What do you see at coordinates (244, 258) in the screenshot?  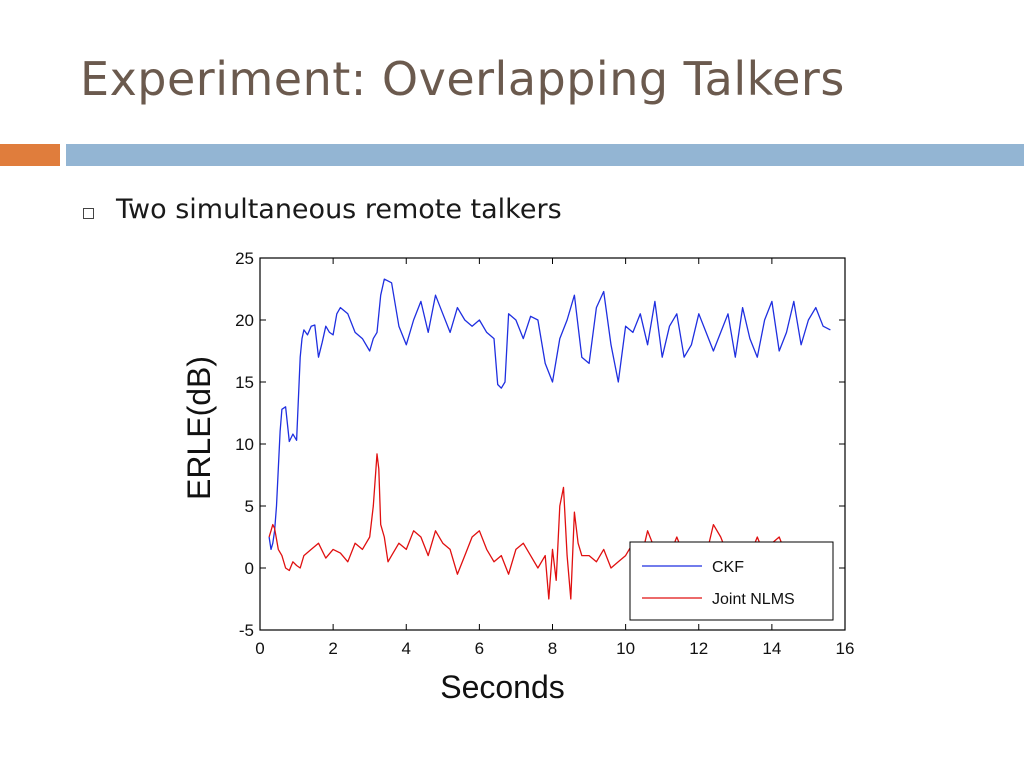 I see `y-tick-label: 25` at bounding box center [244, 258].